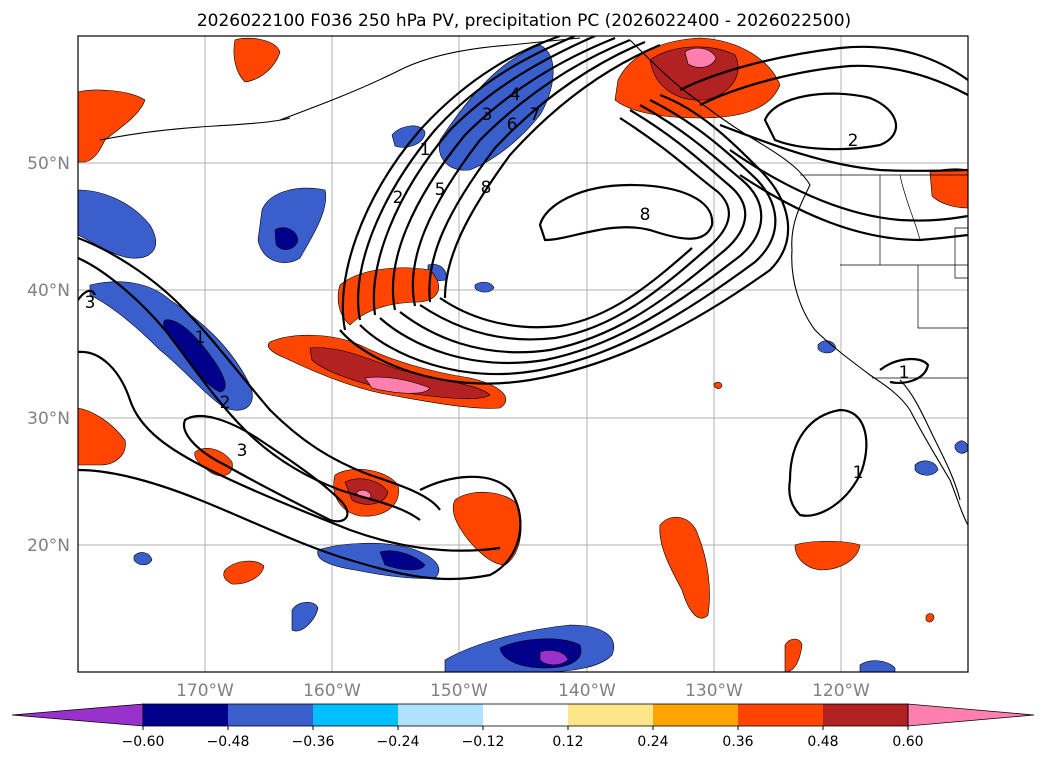 The image size is (1047, 765). What do you see at coordinates (313, 742) in the screenshot?
I see `colorbar-tick-label: −0.36` at bounding box center [313, 742].